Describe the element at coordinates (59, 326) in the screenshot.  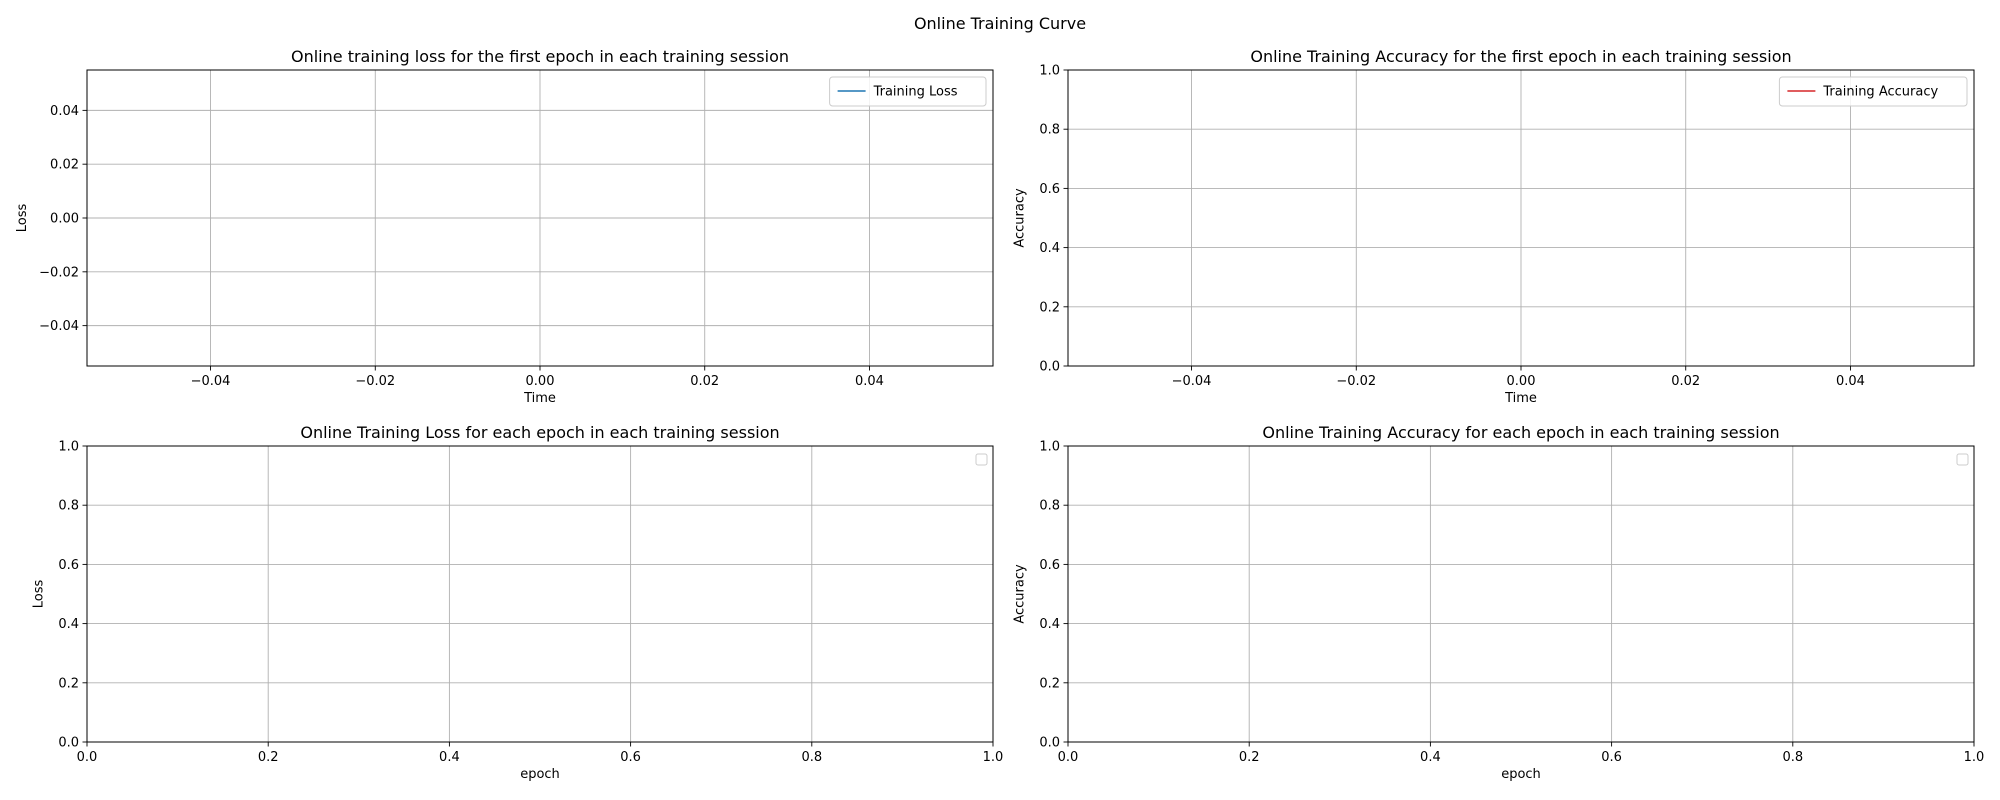
I see `y-tick-label: −0.04` at that location.